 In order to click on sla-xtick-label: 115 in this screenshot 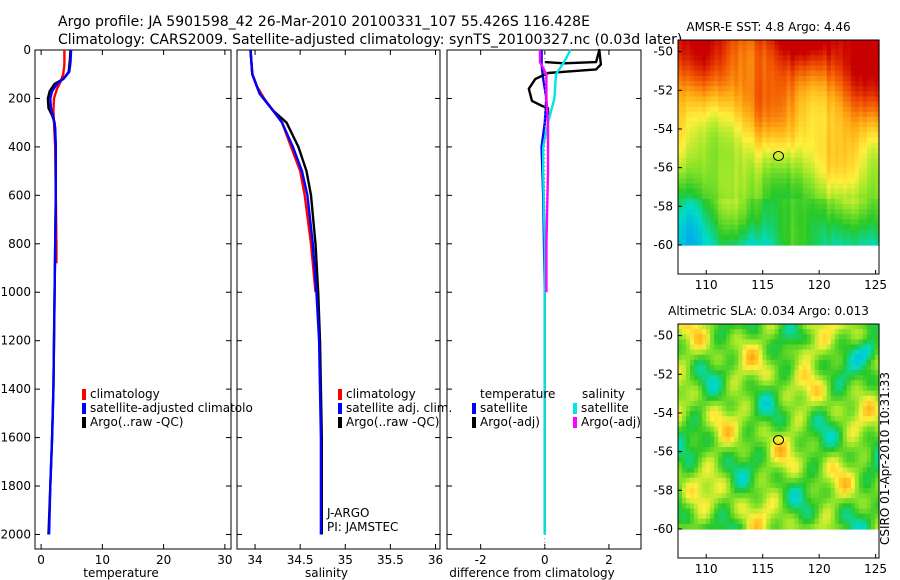, I will do `click(762, 569)`.